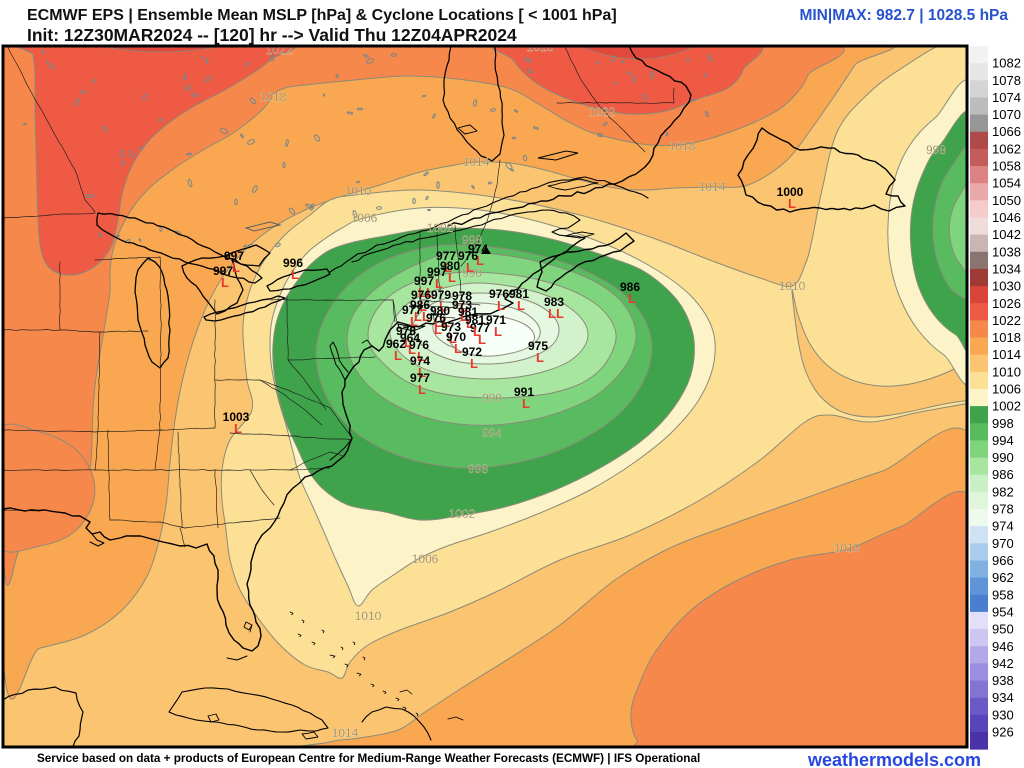 This screenshot has width=1024, height=768. Describe the element at coordinates (1006, 148) in the screenshot. I see `svg-text: 1062` at that location.